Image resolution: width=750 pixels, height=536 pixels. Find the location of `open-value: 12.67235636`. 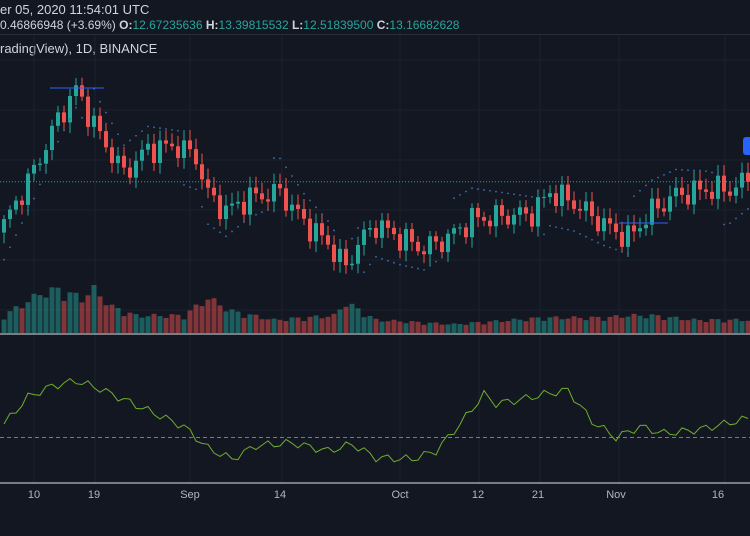

open-value: 12.67235636 is located at coordinates (167, 25).